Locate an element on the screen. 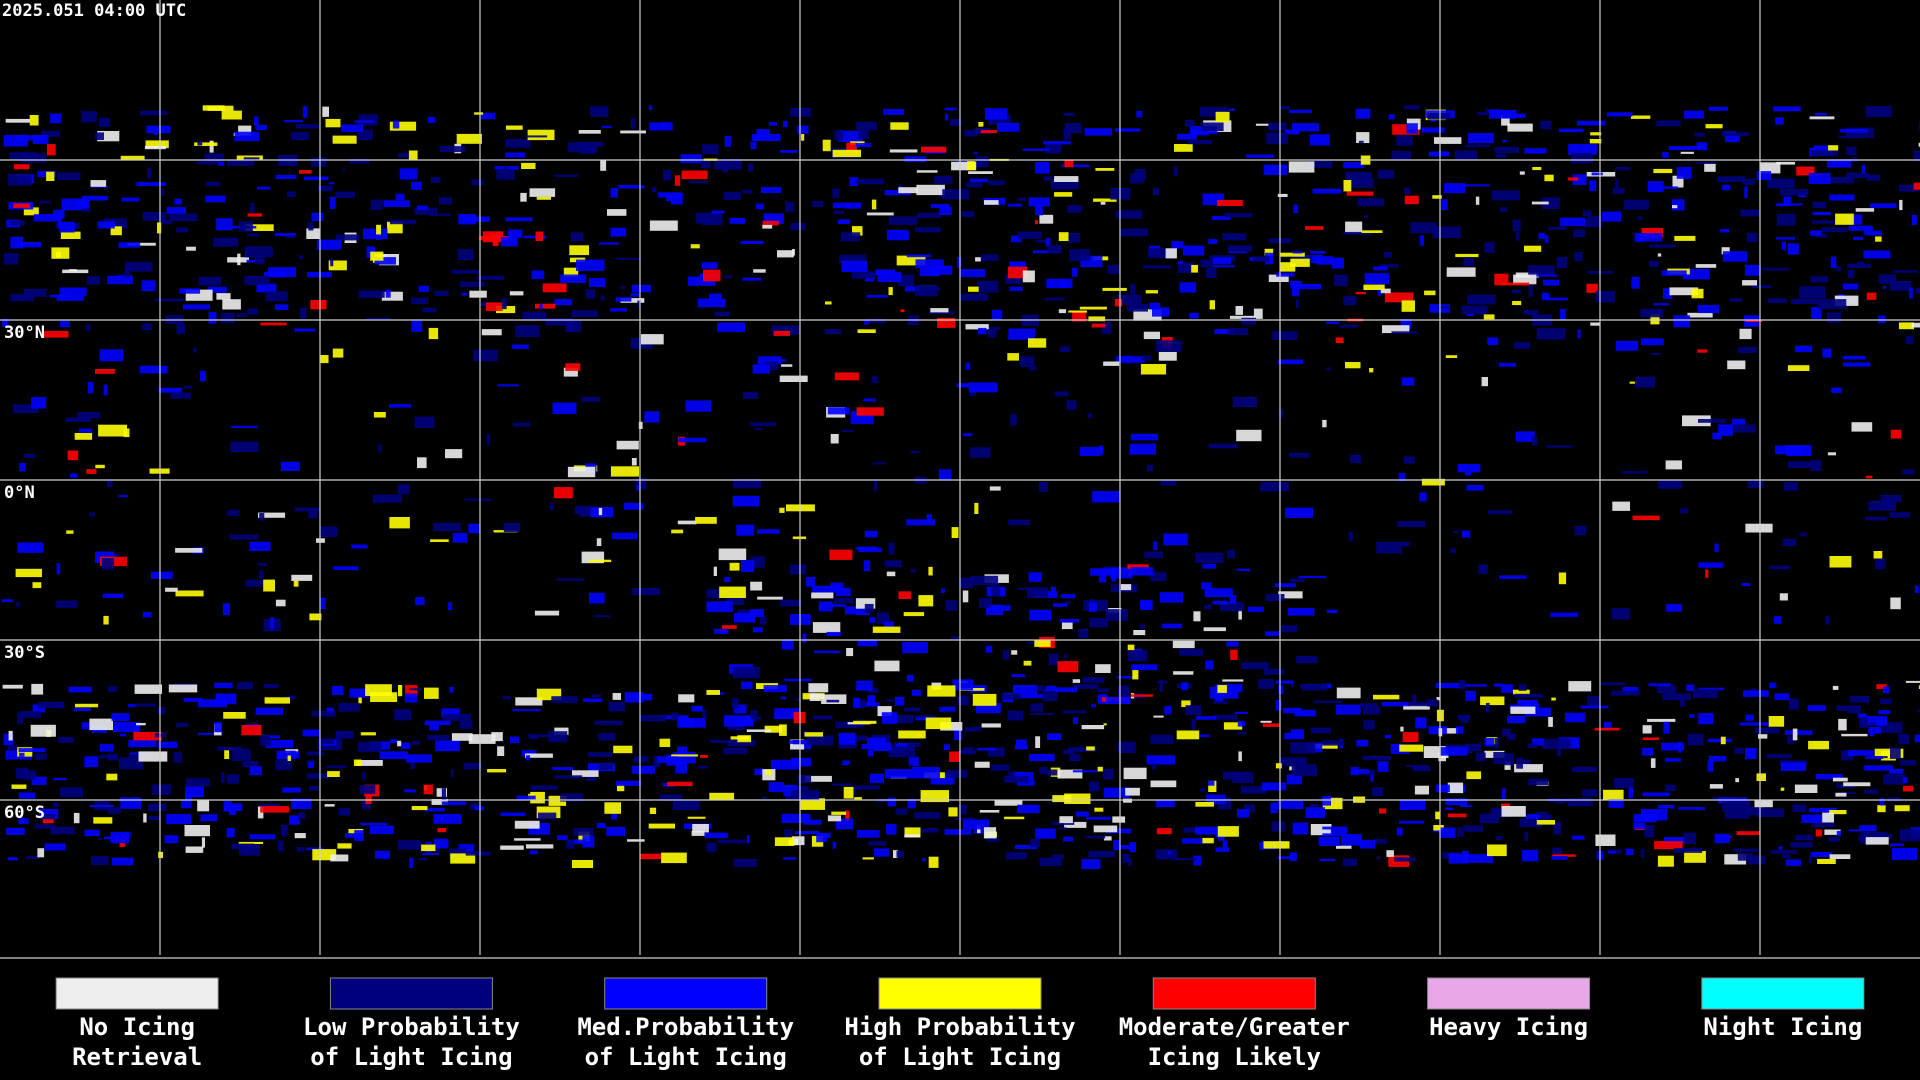 Image resolution: width=1920 pixels, height=1080 pixels. latitude-label: 30°N is located at coordinates (24, 333).